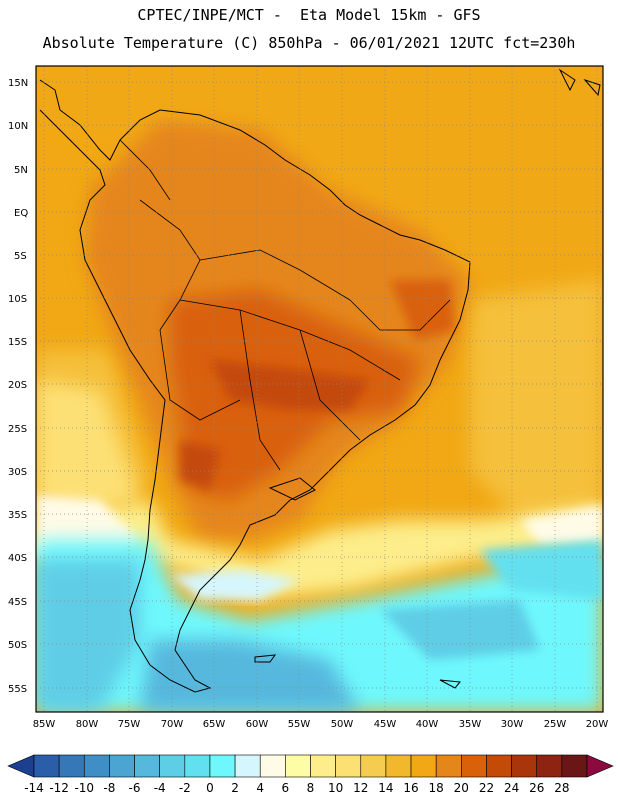  I want to click on lat-label: 35S, so click(17, 515).